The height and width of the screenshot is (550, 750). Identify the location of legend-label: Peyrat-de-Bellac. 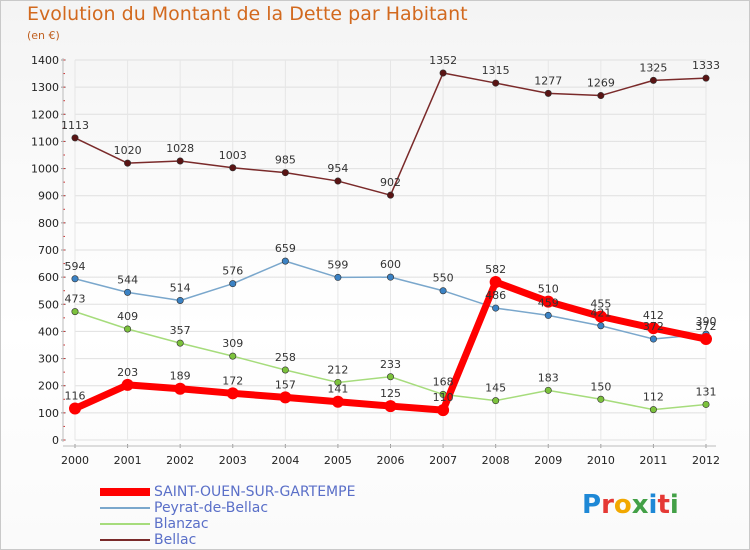
(211, 508).